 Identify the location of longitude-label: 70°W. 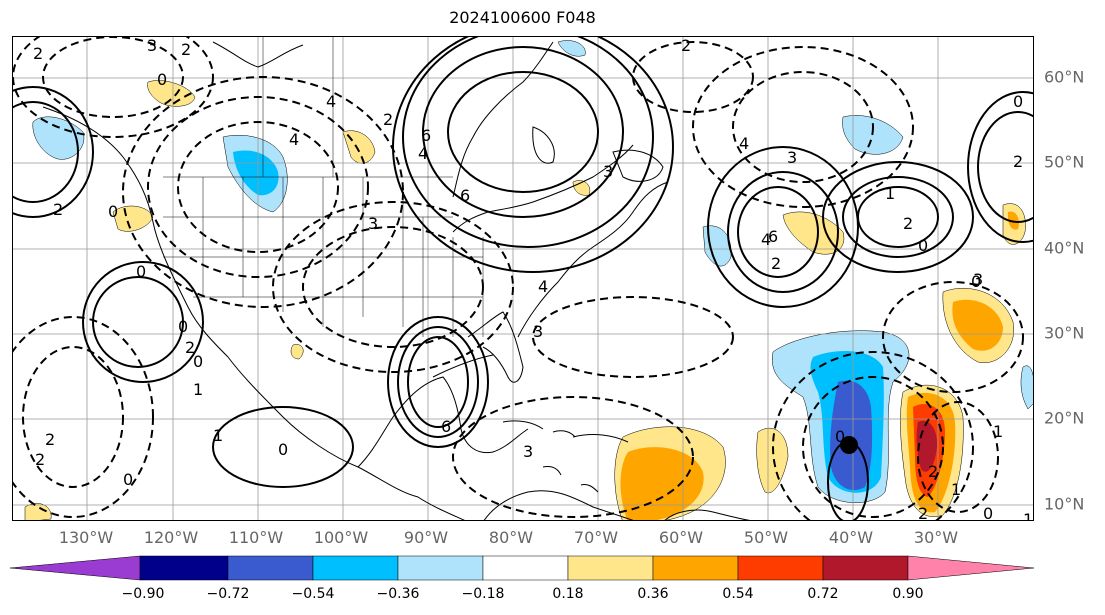
(596, 537).